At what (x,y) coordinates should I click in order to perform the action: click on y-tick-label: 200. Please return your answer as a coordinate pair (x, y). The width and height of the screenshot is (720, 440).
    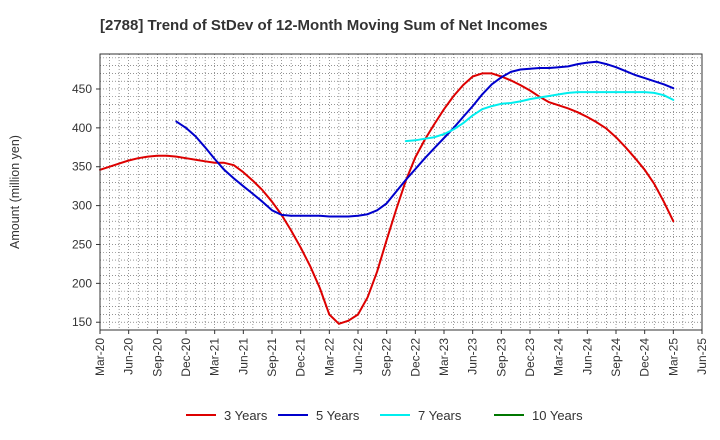
    Looking at the image, I should click on (82, 283).